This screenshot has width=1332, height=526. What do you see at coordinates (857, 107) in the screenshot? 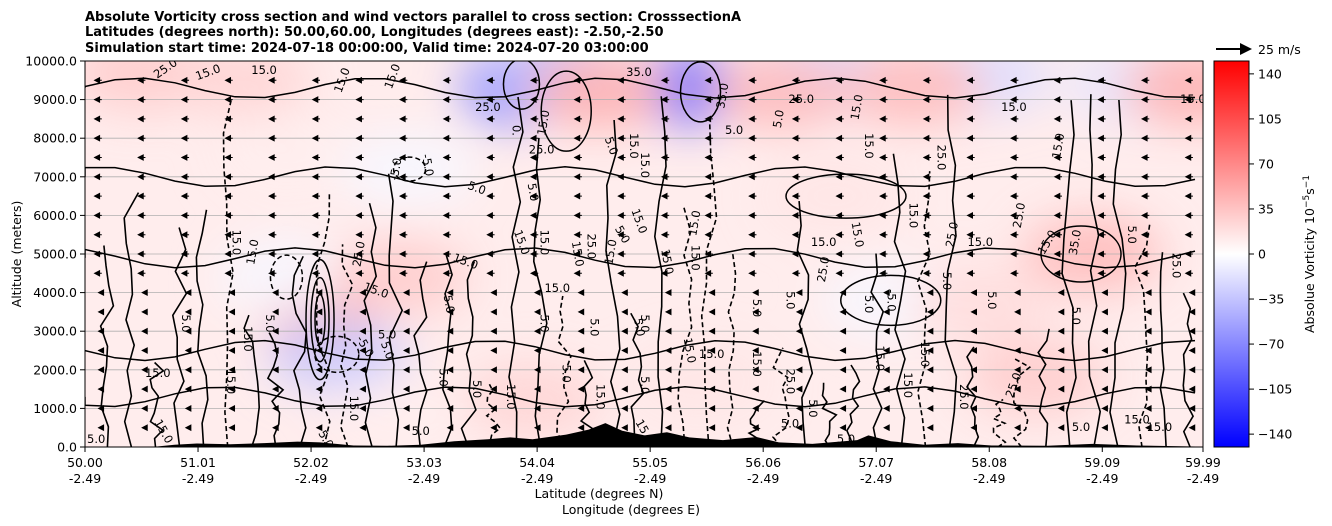
I see `contour-label-60: 15.0` at bounding box center [857, 107].